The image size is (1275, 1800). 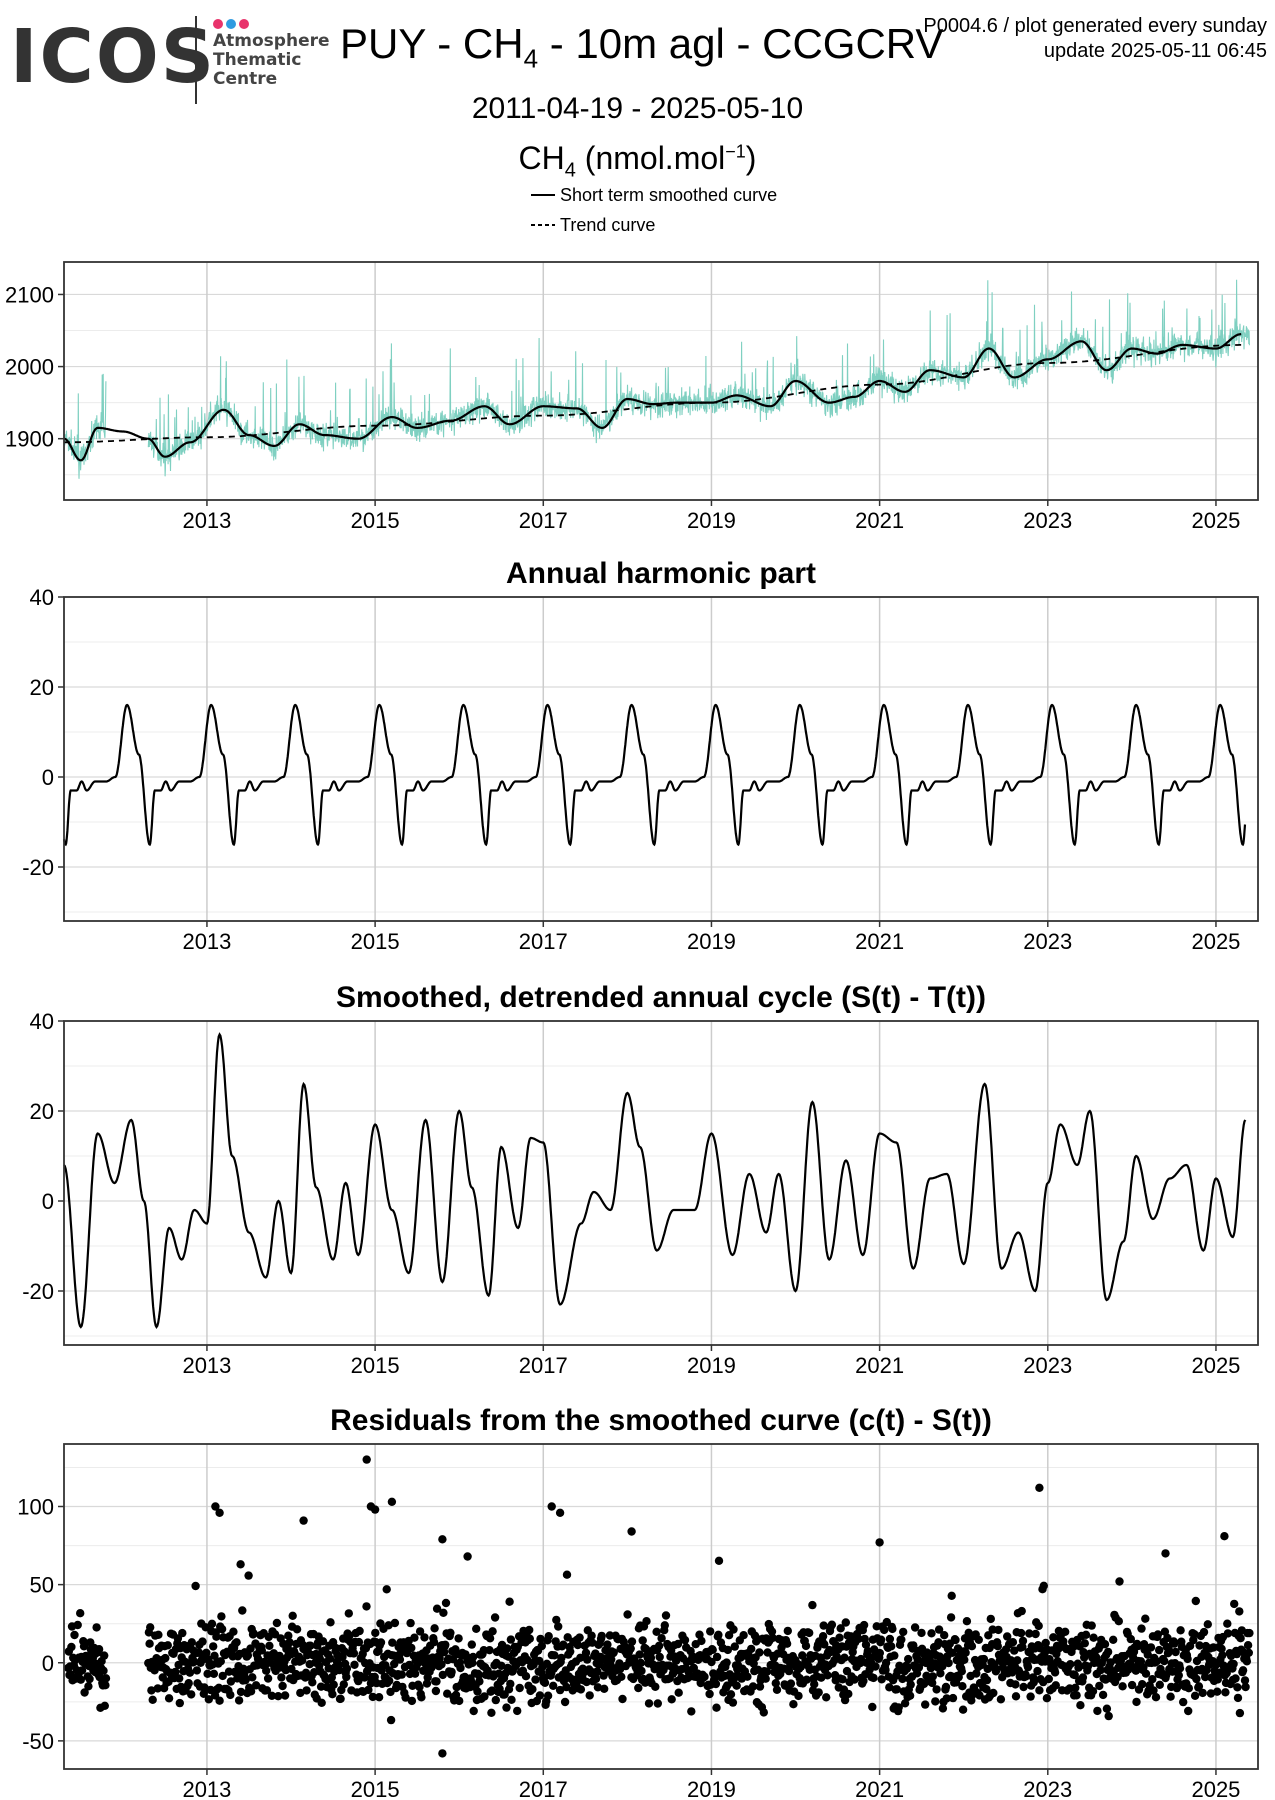 What do you see at coordinates (38, 1291) in the screenshot?
I see `y-tick-label: -20` at bounding box center [38, 1291].